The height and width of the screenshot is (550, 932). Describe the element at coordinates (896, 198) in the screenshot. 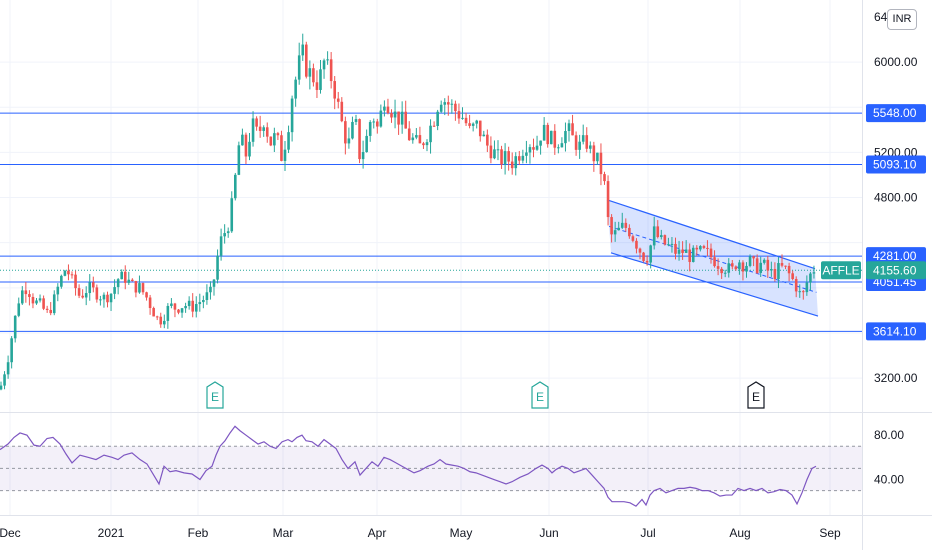

I see `price-tick-label: 4800.00` at that location.